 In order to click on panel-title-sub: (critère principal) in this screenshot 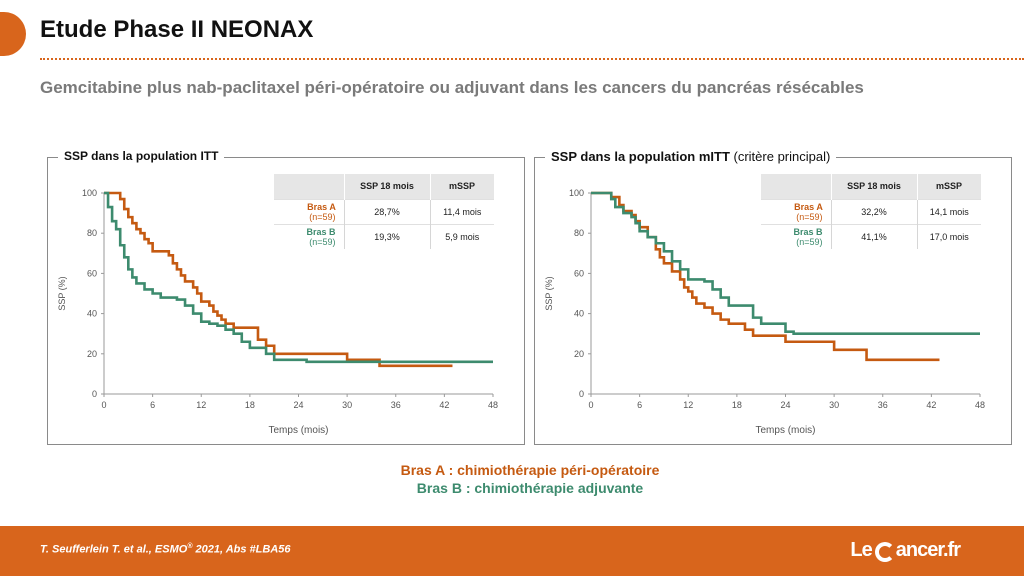, I will do `click(782, 156)`.